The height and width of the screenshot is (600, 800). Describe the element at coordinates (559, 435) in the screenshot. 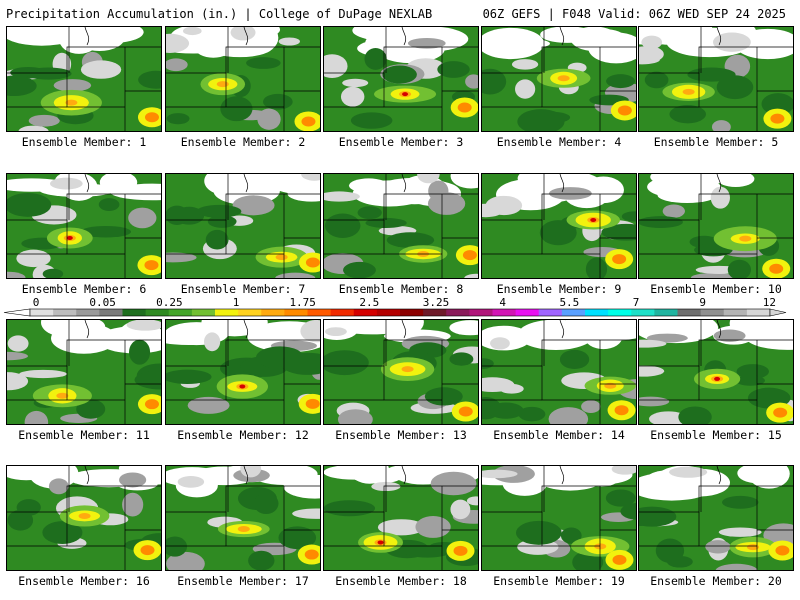

I see `ensemble-member-caption: Ensemble Member: 14` at that location.